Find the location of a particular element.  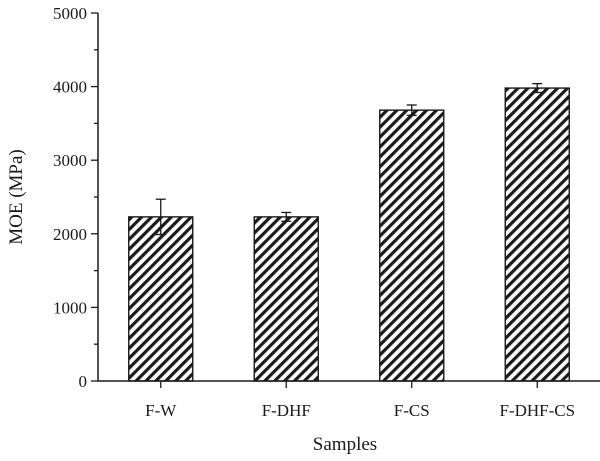

bar-f-w is located at coordinates (161, 299).